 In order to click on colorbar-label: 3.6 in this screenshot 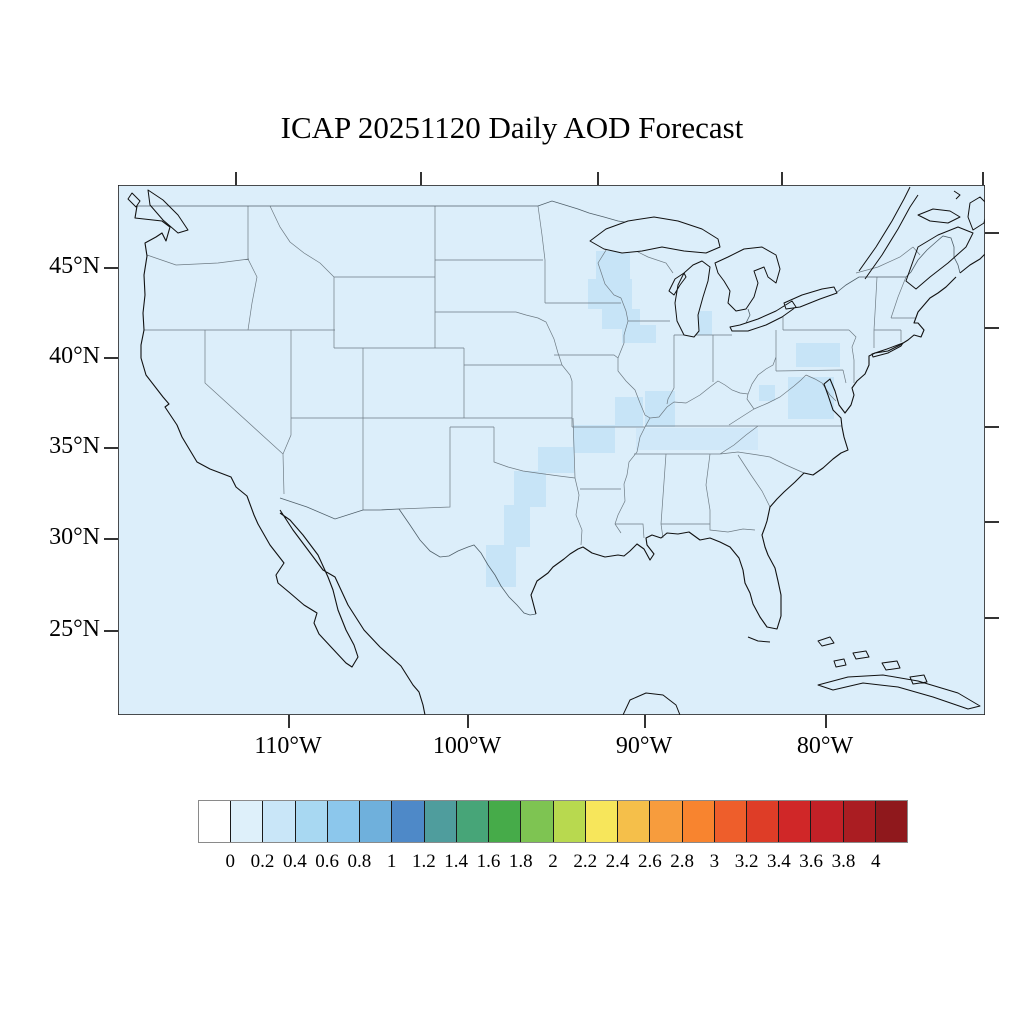, I will do `click(811, 861)`.